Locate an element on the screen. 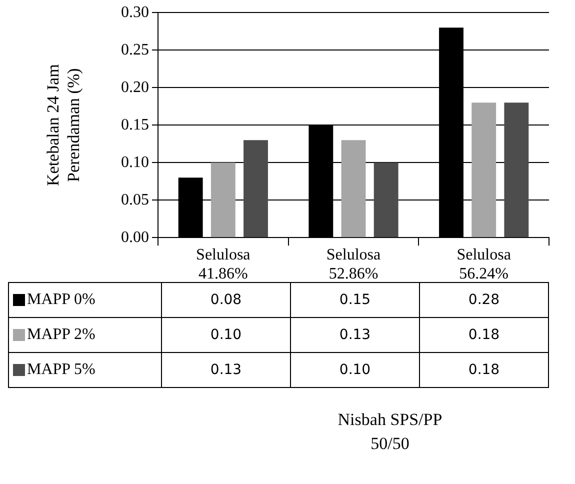 This screenshot has width=575, height=484. x-tick-label: Selulosa 52.86% is located at coordinates (353, 264).